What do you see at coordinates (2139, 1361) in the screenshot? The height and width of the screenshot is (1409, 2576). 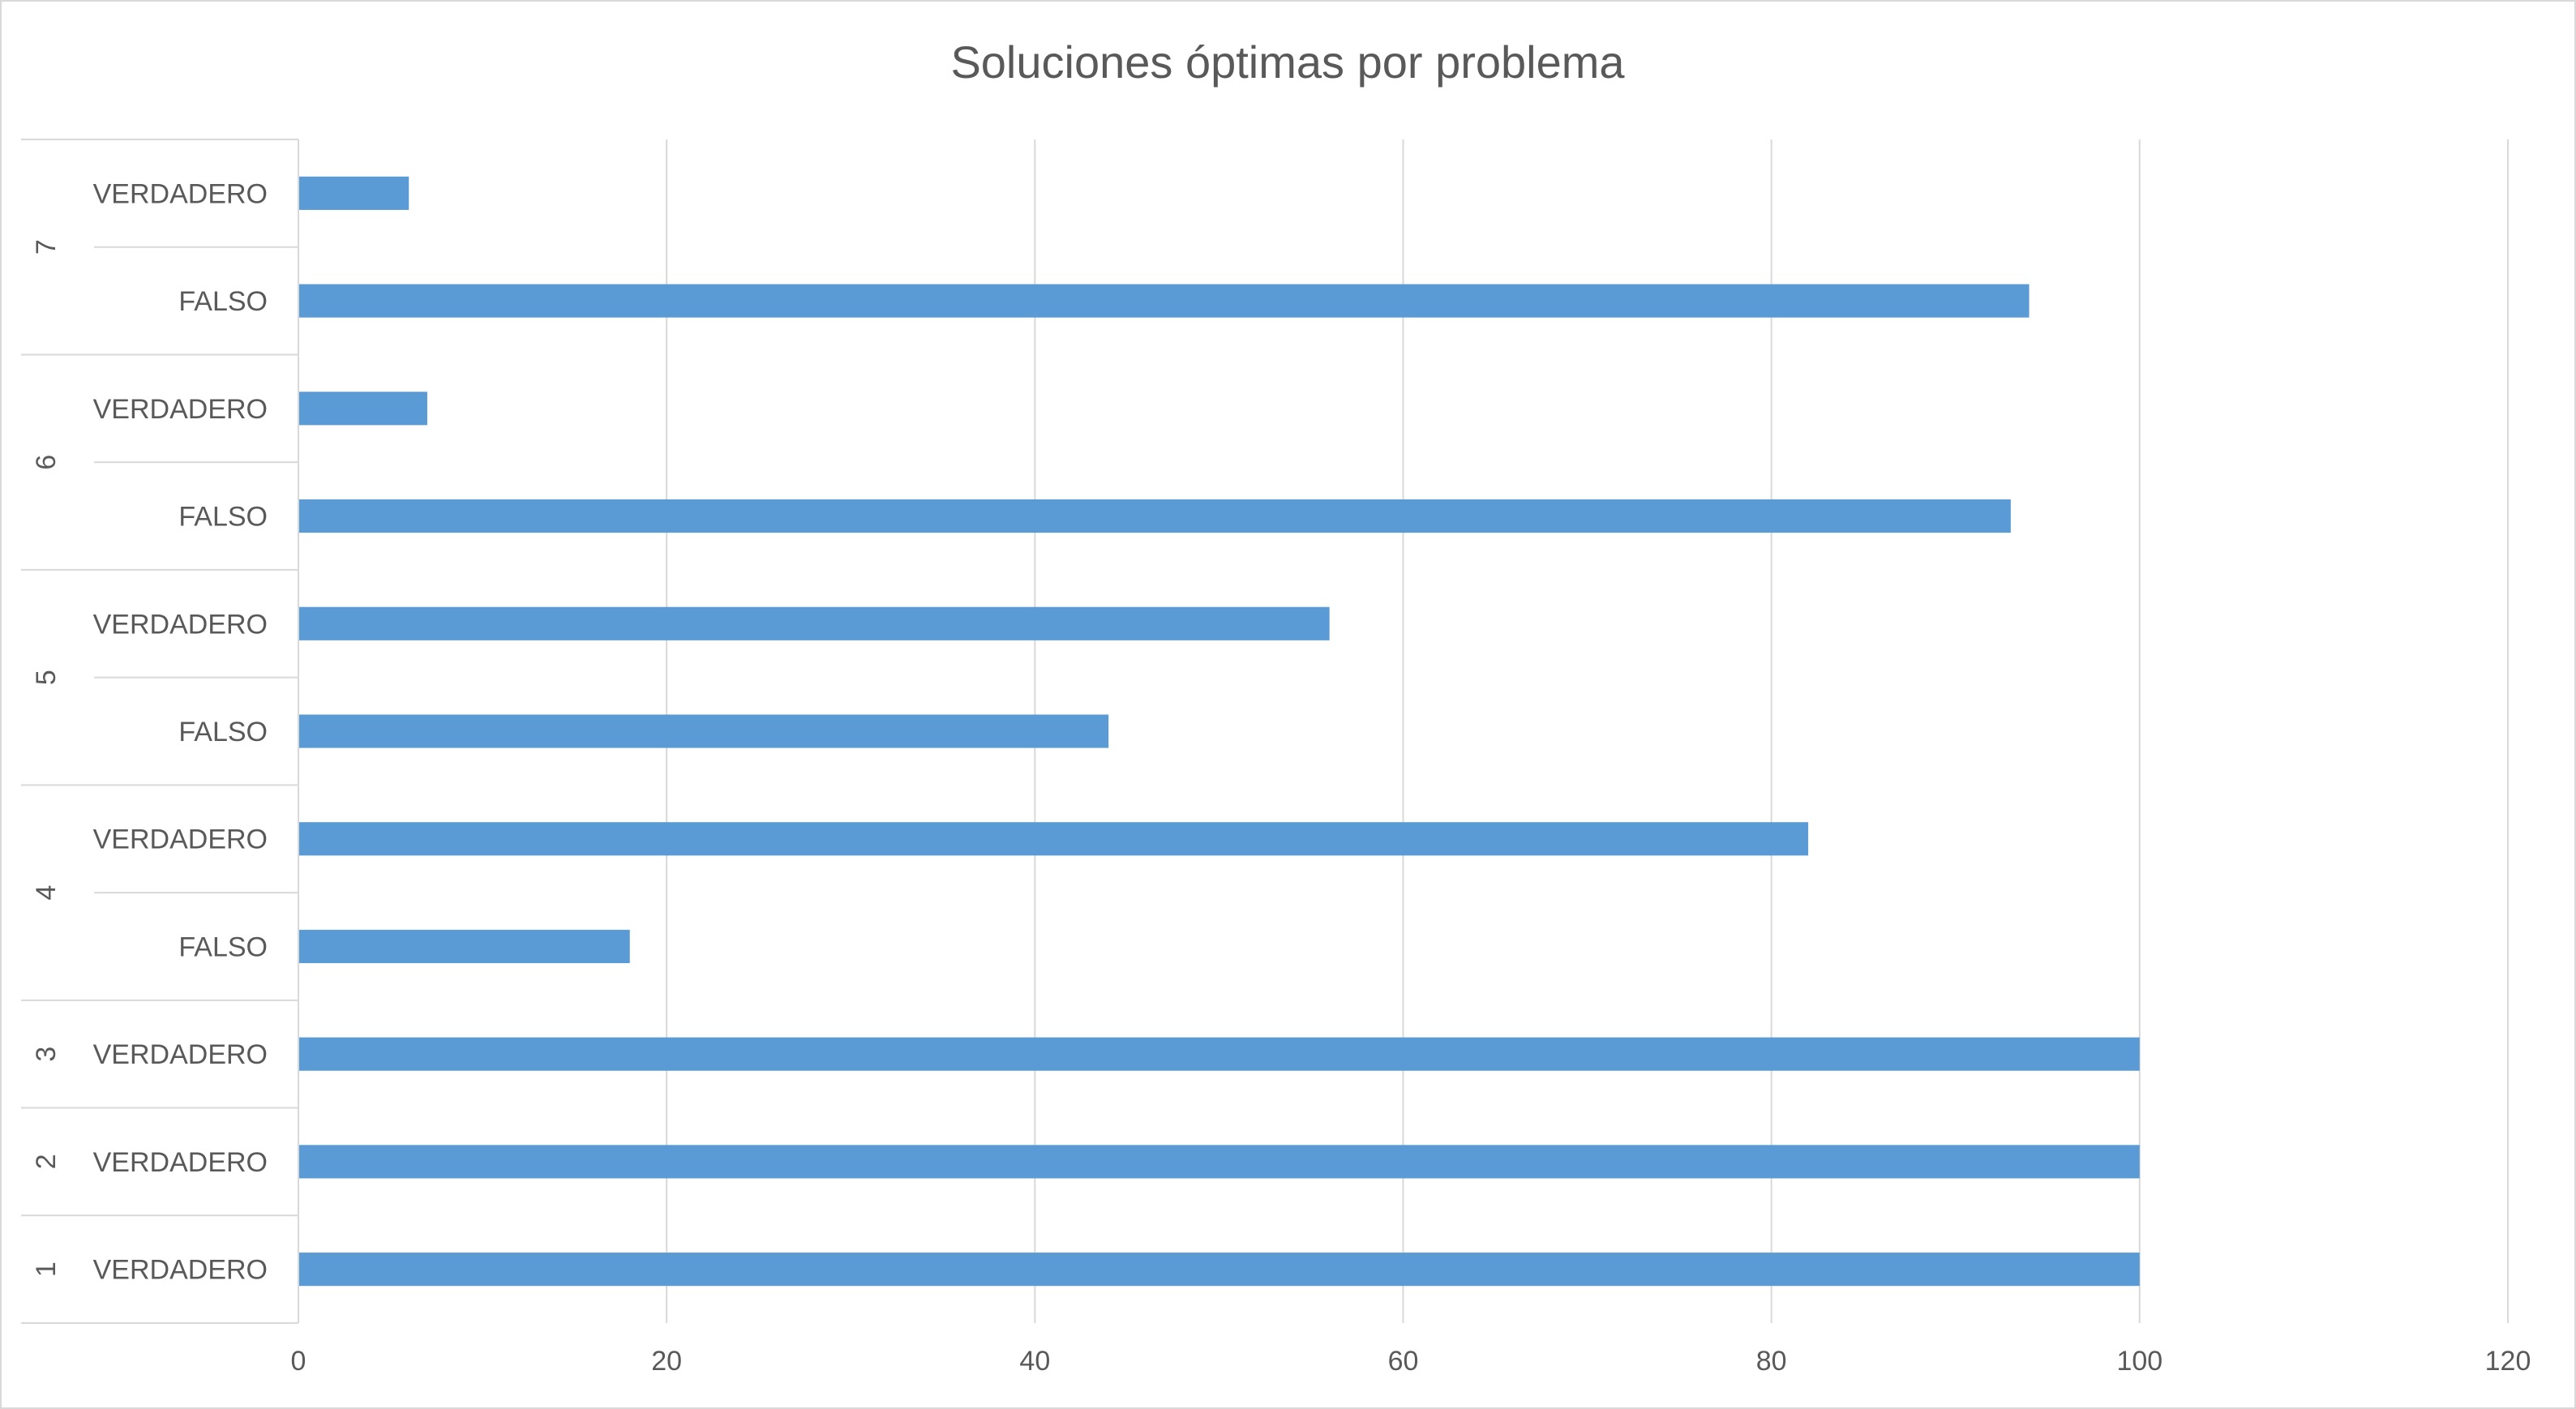 I see `x-tick-label: 100` at bounding box center [2139, 1361].